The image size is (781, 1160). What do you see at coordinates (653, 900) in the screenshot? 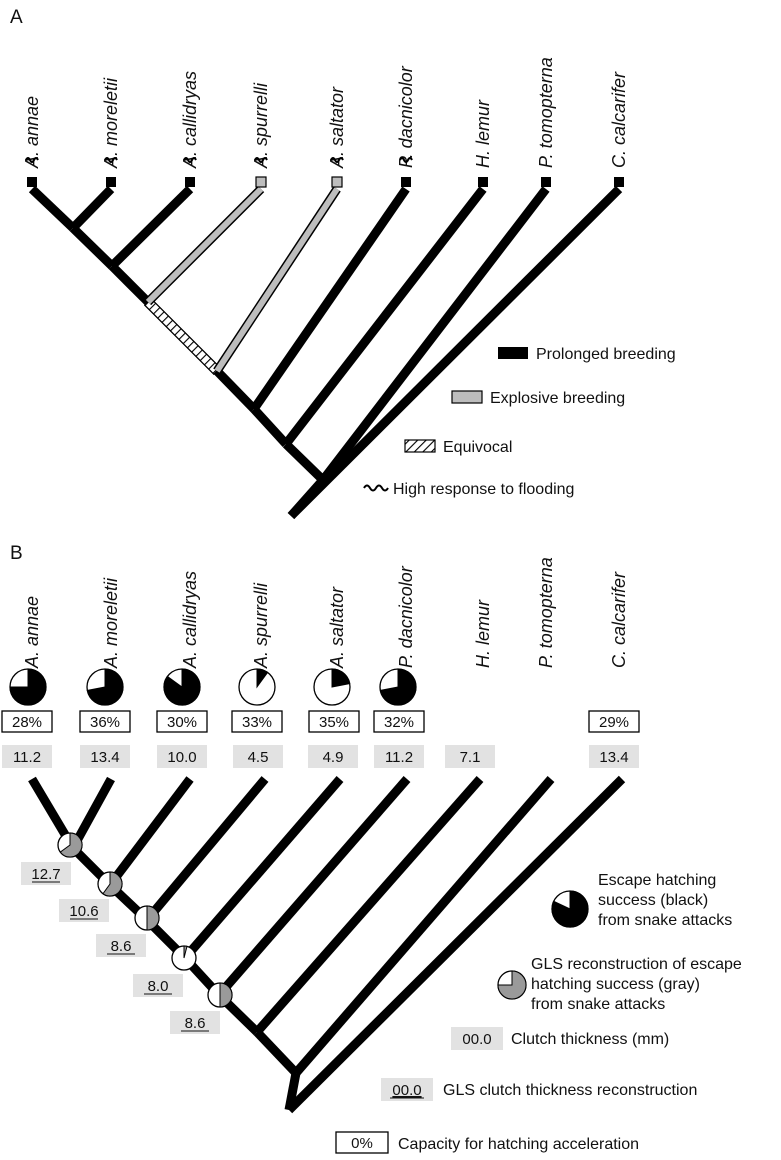
I see `legend-escape-line2: success (black)` at bounding box center [653, 900].